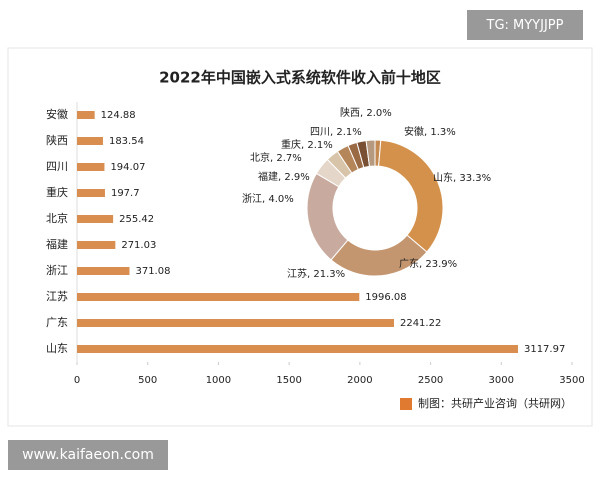 This screenshot has height=480, width=600. Describe the element at coordinates (136, 219) in the screenshot. I see `value-label: 255.42` at that location.